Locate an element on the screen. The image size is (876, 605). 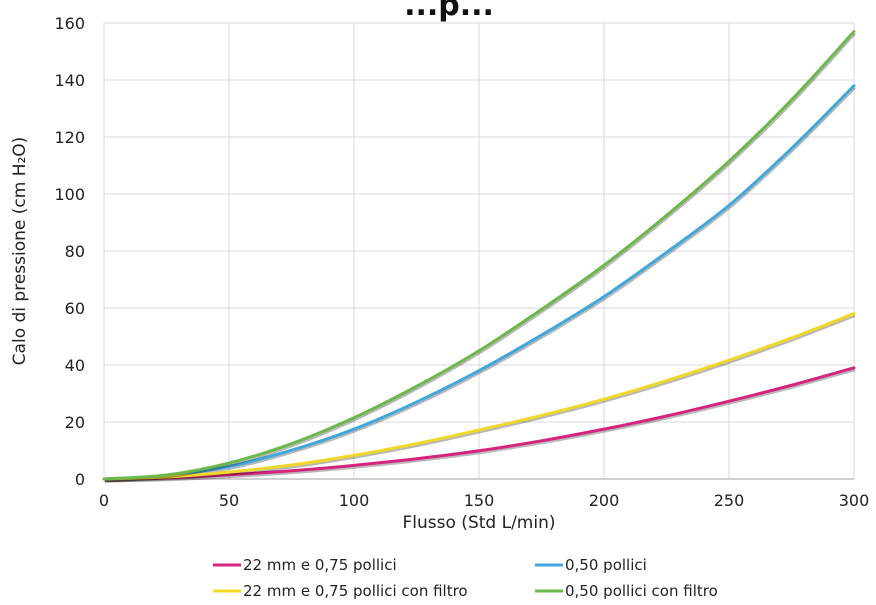
x-tick-label: 150 is located at coordinates (479, 500).